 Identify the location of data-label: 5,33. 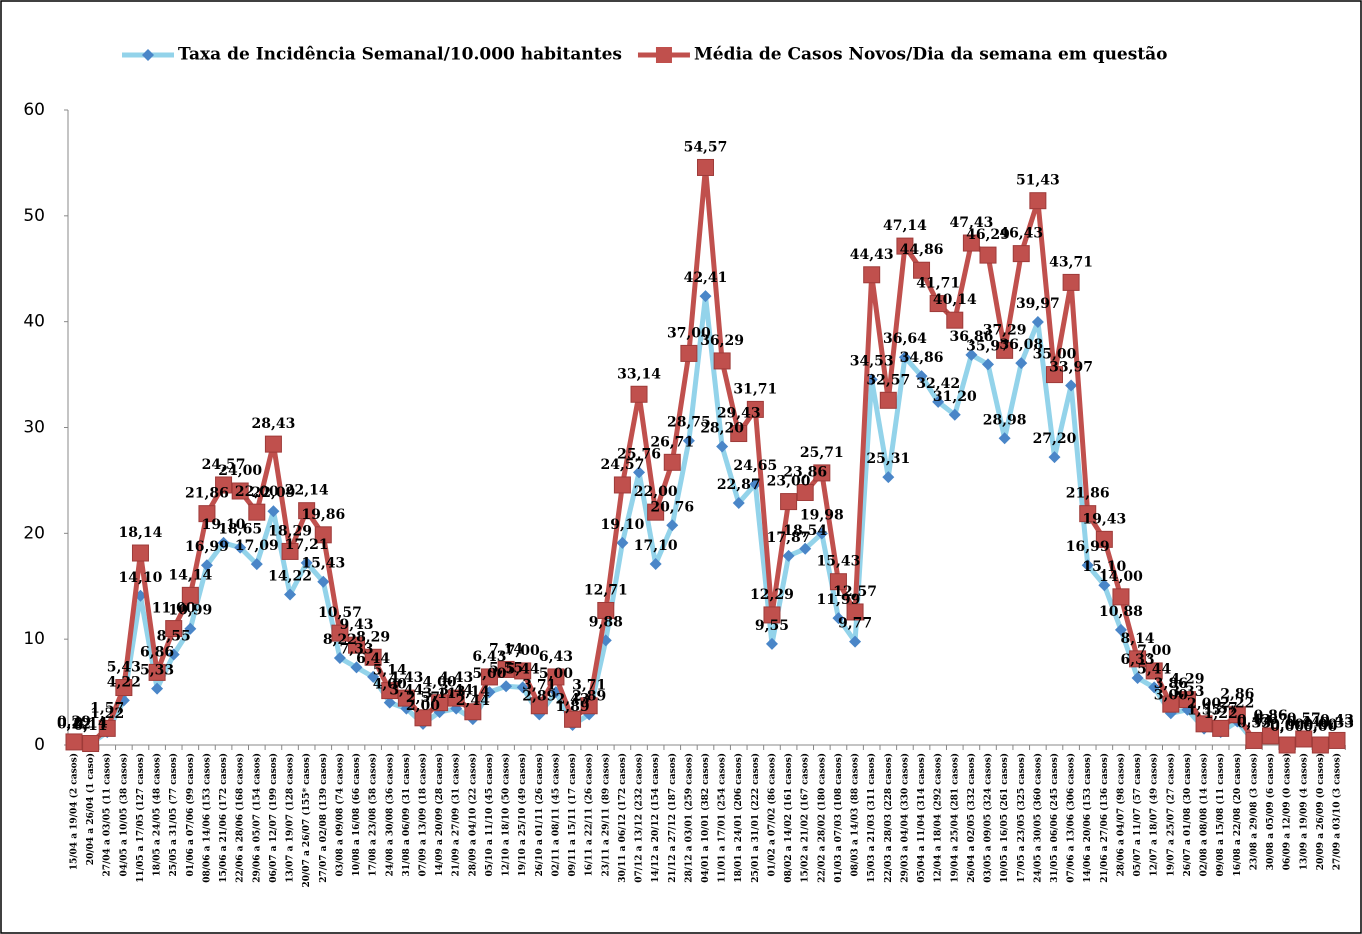
(157, 671).